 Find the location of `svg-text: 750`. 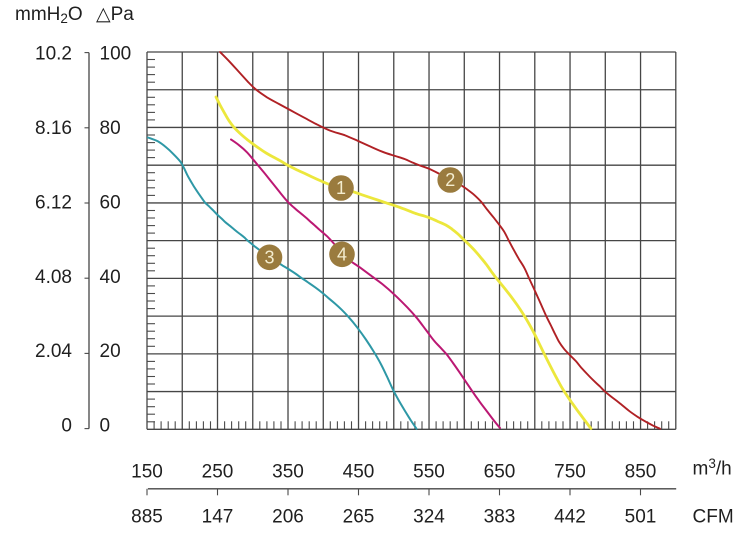

svg-text: 750 is located at coordinates (570, 471).